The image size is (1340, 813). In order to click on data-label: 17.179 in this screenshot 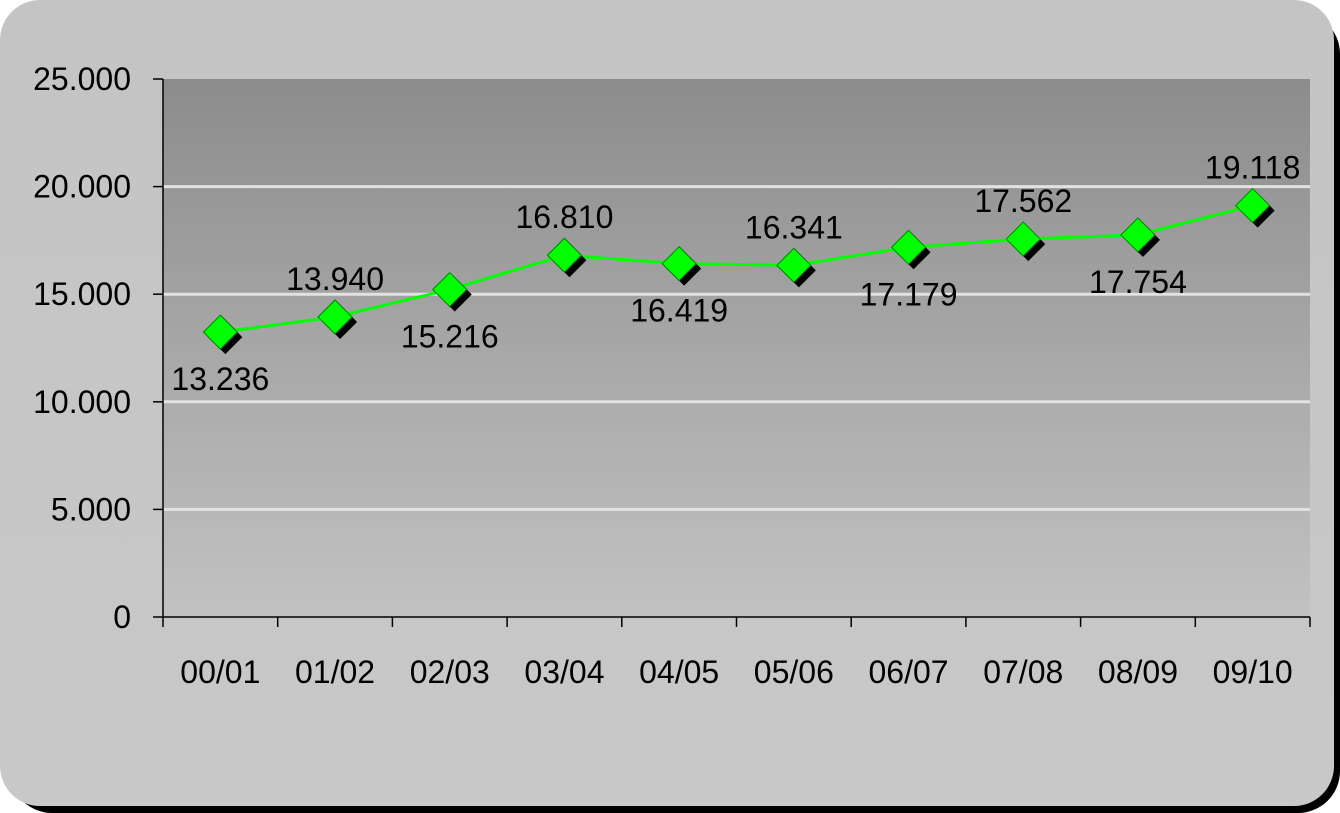, I will do `click(909, 294)`.